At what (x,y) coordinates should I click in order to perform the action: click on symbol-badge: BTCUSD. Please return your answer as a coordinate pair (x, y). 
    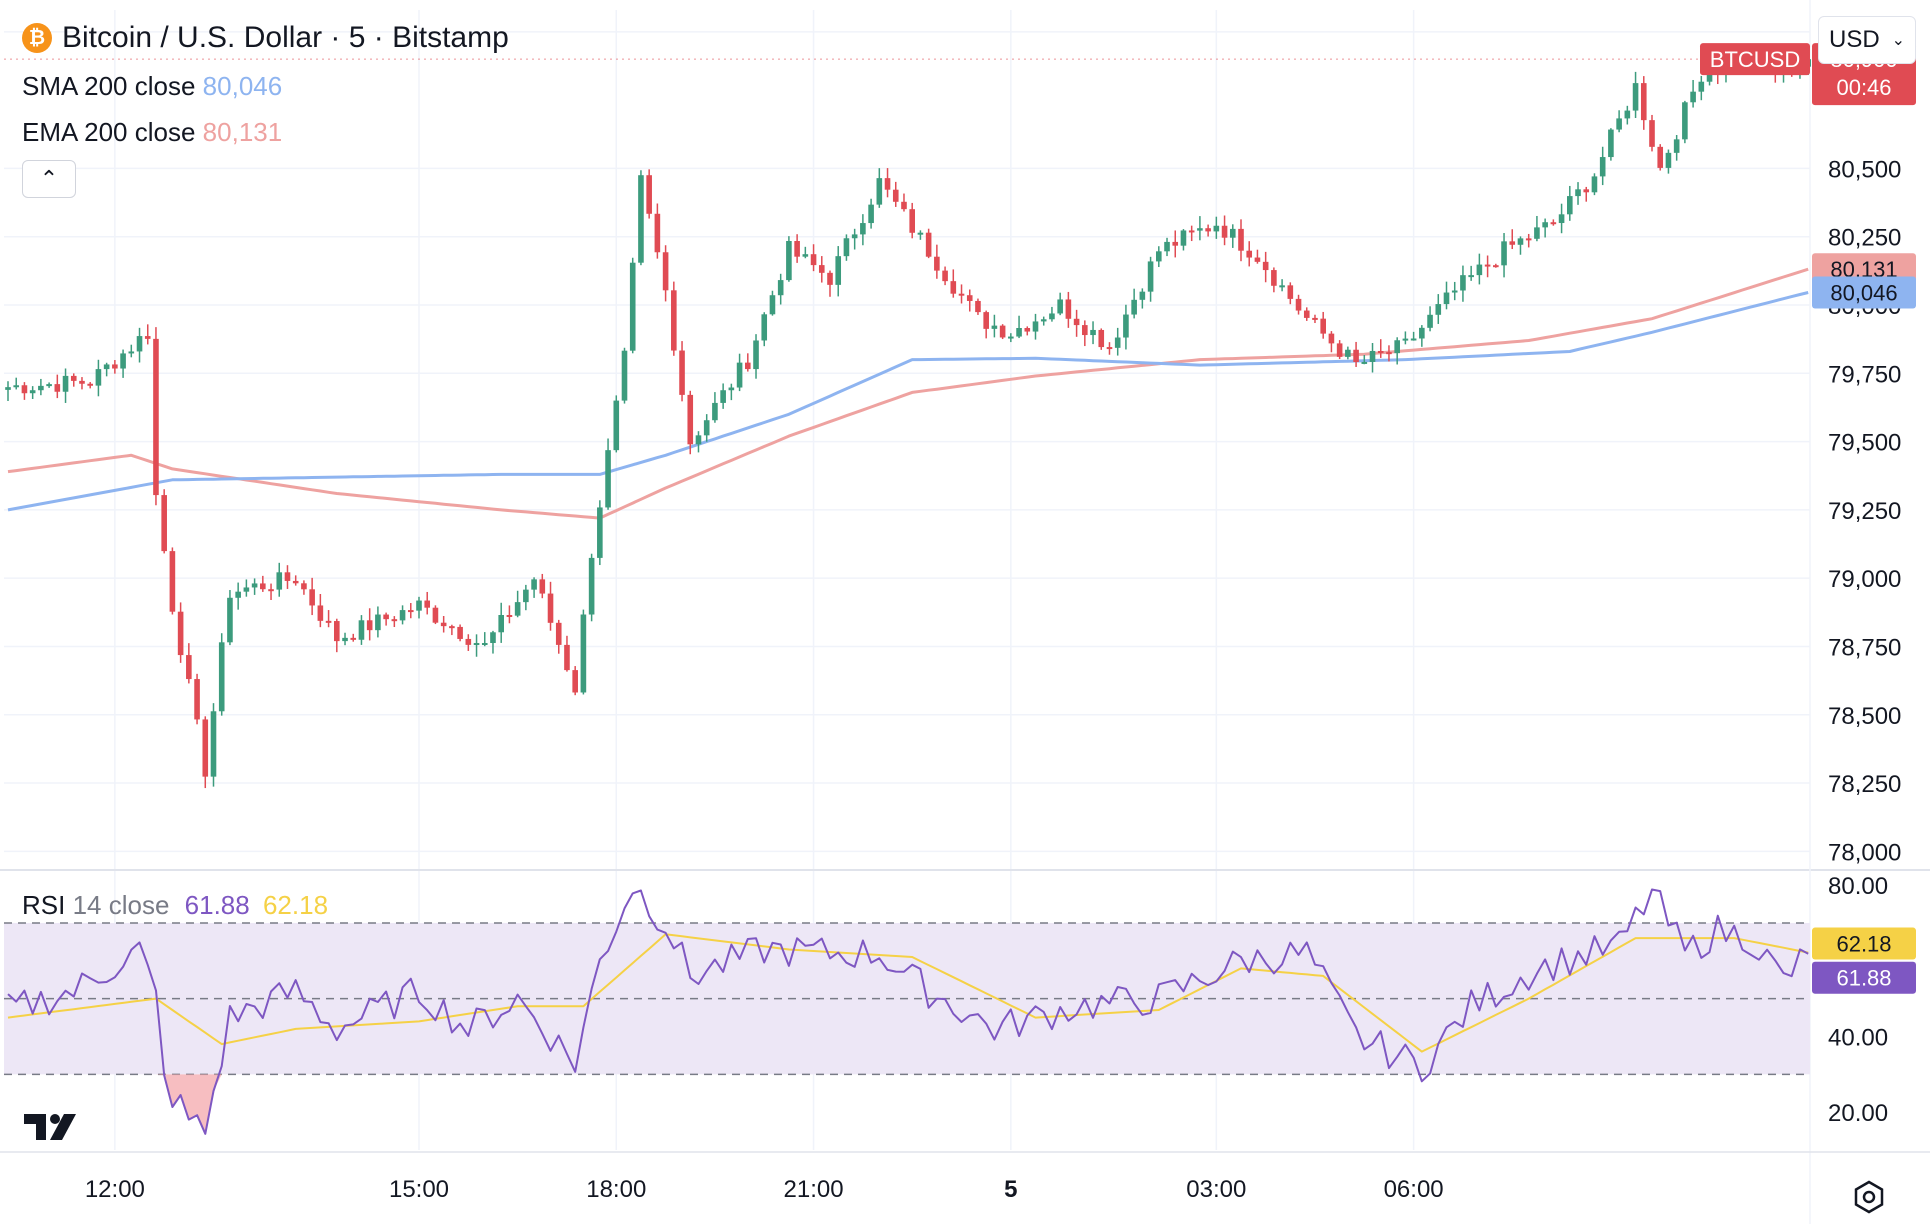
    Looking at the image, I should click on (1755, 59).